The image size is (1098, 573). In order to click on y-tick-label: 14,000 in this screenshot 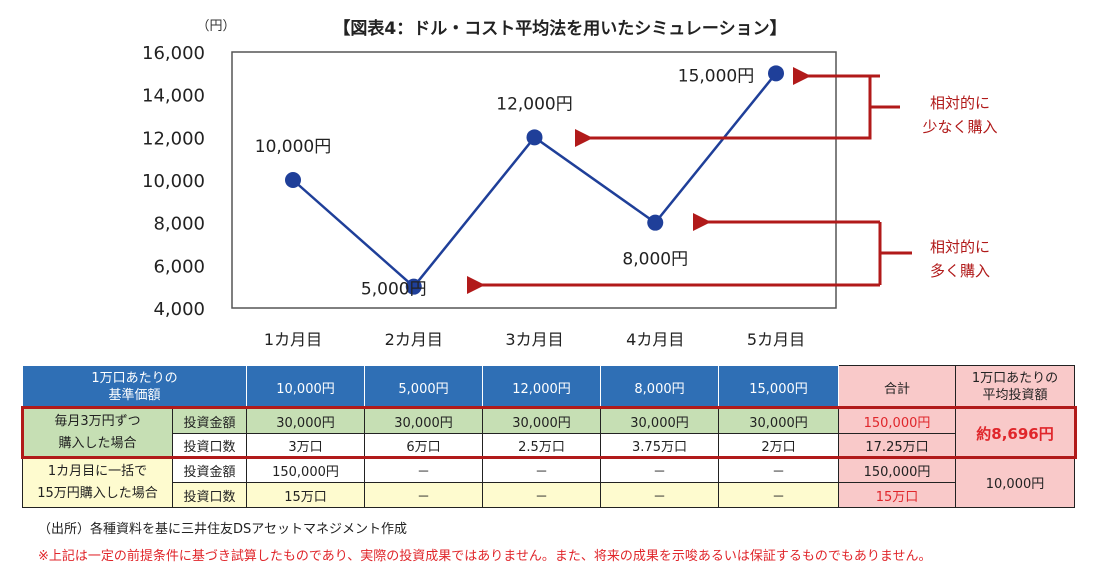, I will do `click(173, 96)`.